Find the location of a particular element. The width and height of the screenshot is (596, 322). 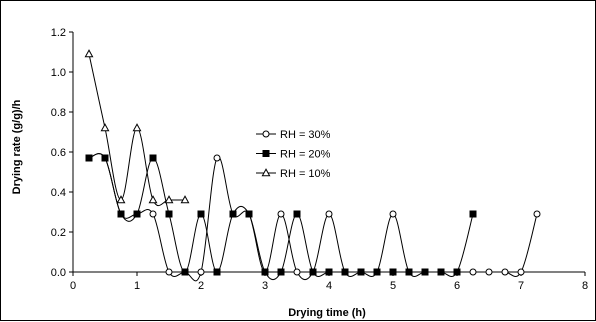

x-tick-label: 0 is located at coordinates (73, 286).